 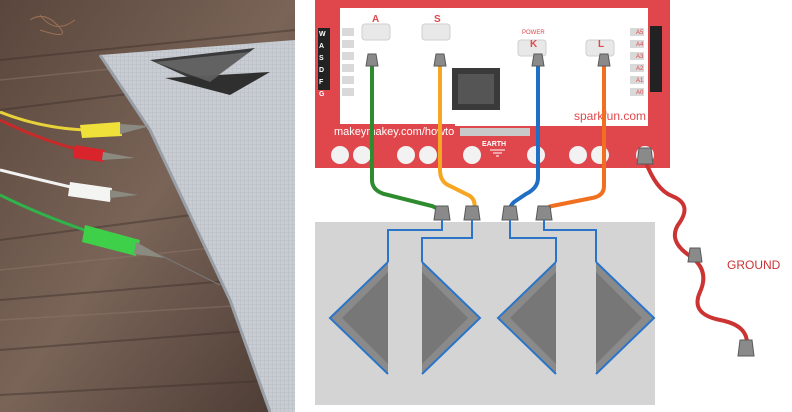 I want to click on sparkfun-logo: sparkfun.com, so click(x=610, y=116).